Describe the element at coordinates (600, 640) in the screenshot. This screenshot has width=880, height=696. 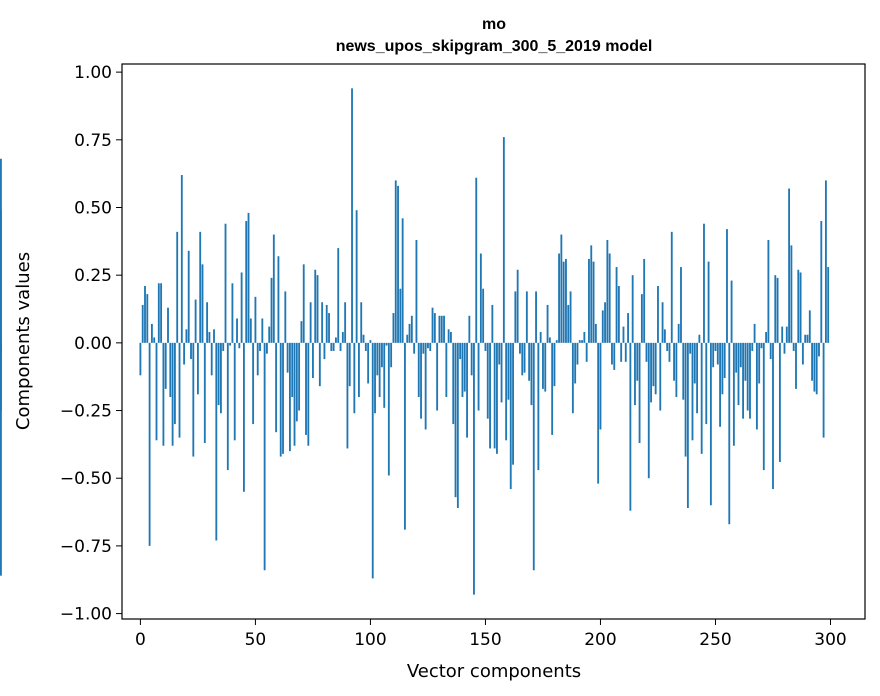
I see `x-tick-label: 200` at that location.